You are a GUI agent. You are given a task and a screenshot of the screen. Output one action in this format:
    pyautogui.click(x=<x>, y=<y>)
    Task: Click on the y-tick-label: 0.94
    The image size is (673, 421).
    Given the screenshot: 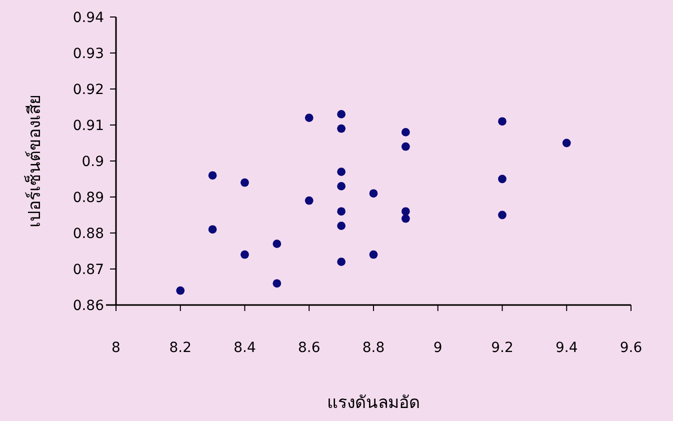 What is the action you would take?
    pyautogui.click(x=88, y=18)
    